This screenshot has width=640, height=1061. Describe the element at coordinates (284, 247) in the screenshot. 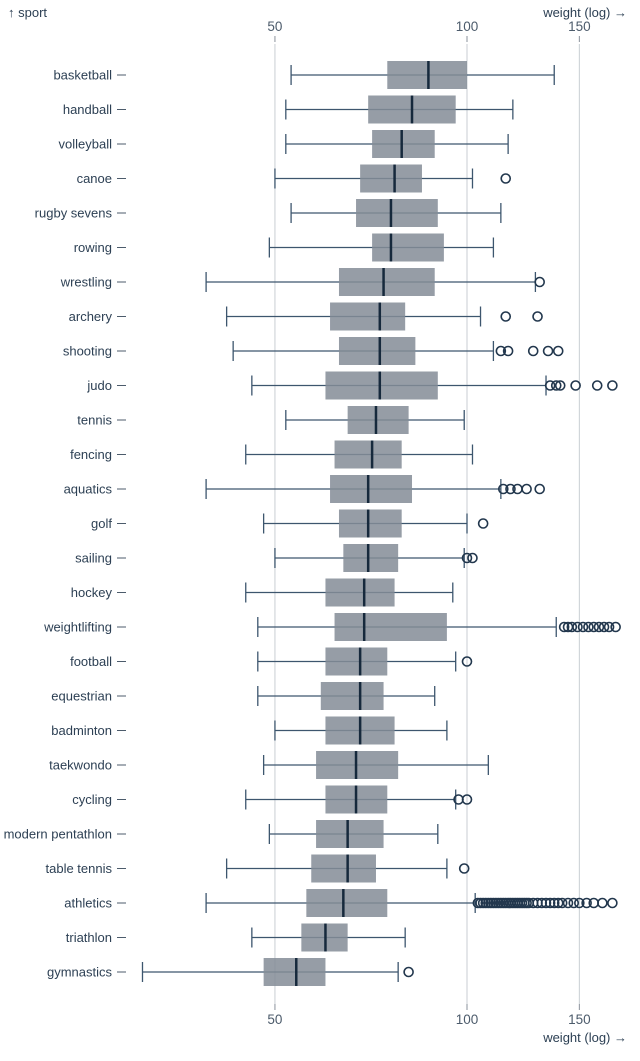

I see `box-row-rowing: rowing` at that location.